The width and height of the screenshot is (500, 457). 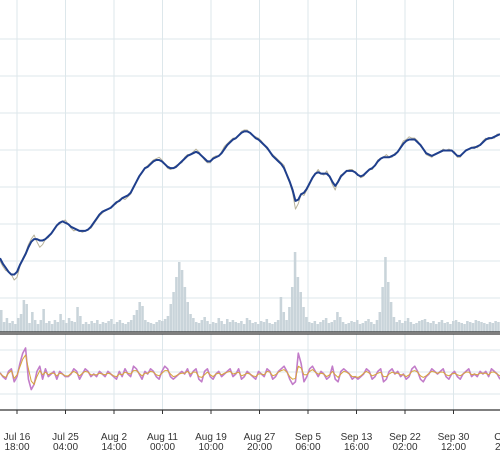 What do you see at coordinates (356, 447) in the screenshot?
I see `x-tick-label-time: 16:00` at bounding box center [356, 447].